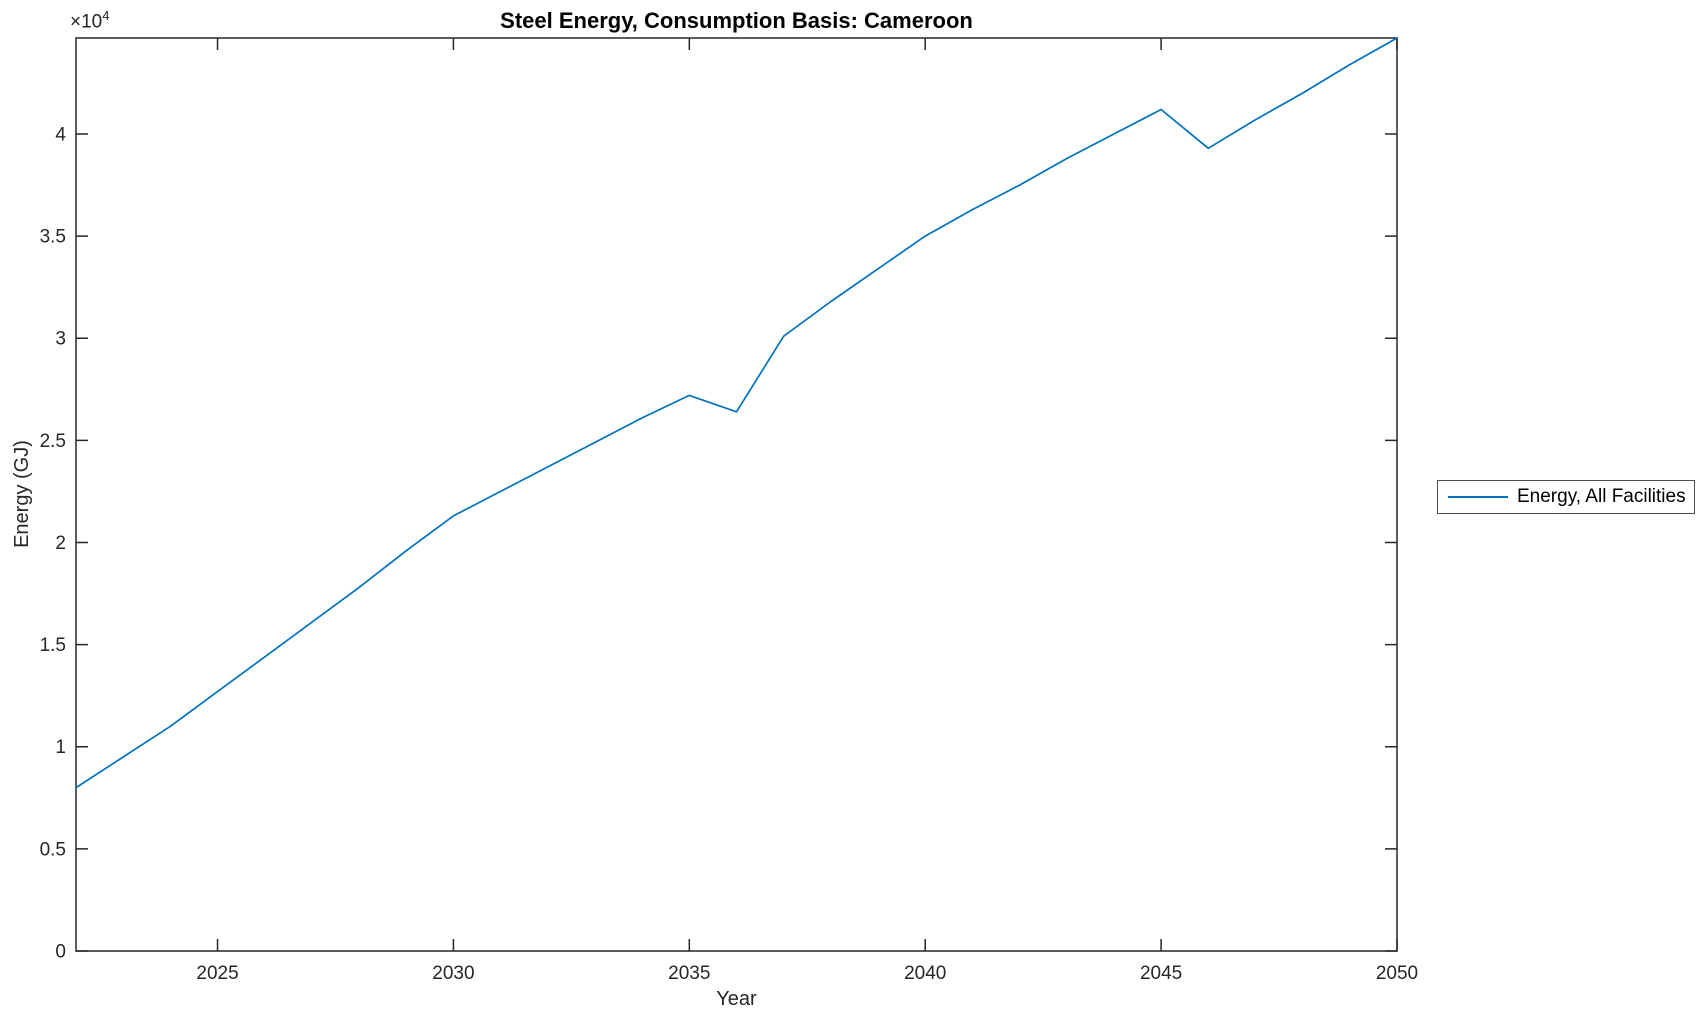 The width and height of the screenshot is (1703, 1023). Describe the element at coordinates (106, 15) in the screenshot. I see `y-axis-exponent-power: 4` at that location.